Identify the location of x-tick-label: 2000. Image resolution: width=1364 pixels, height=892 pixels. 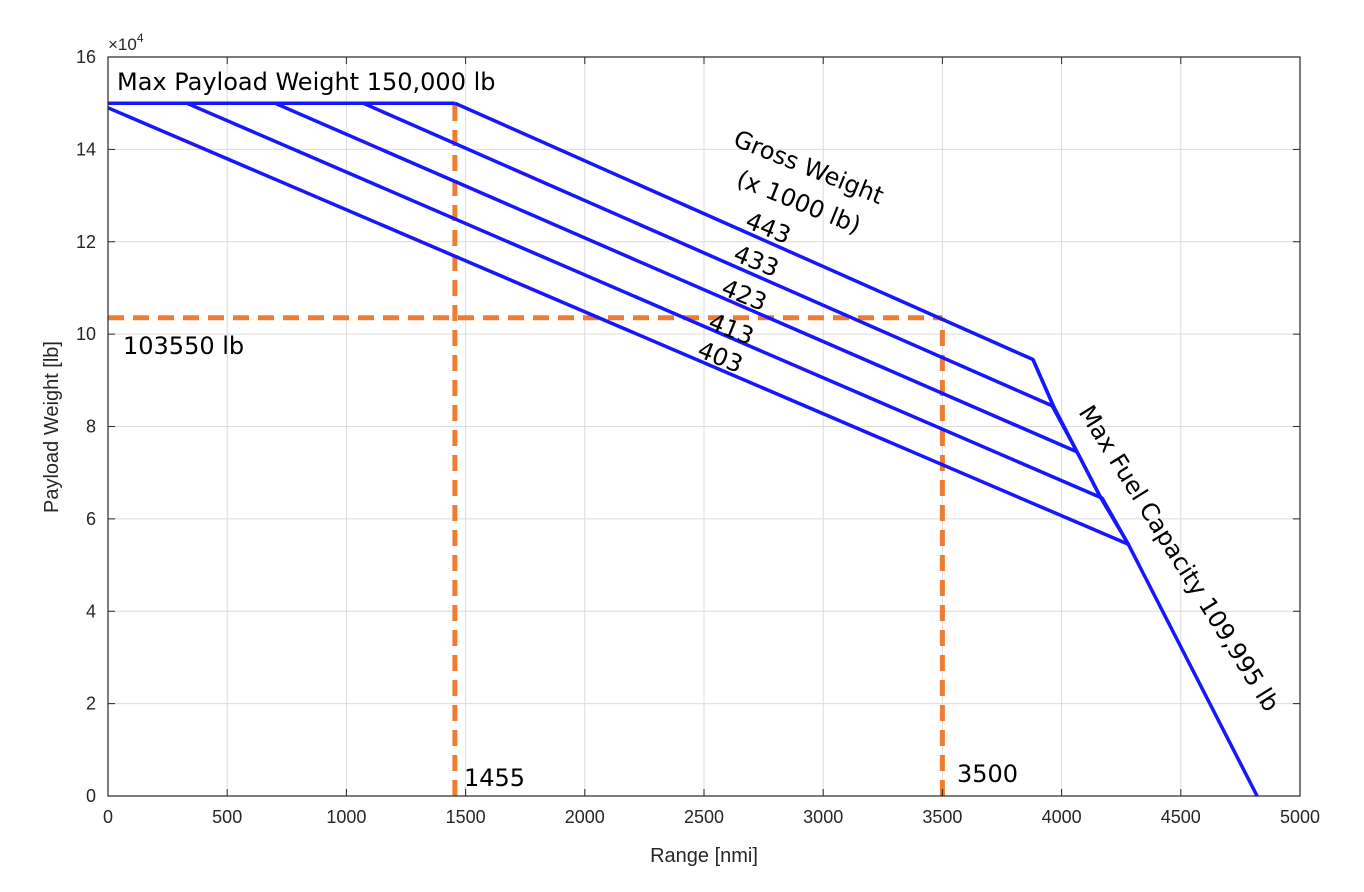
(585, 817).